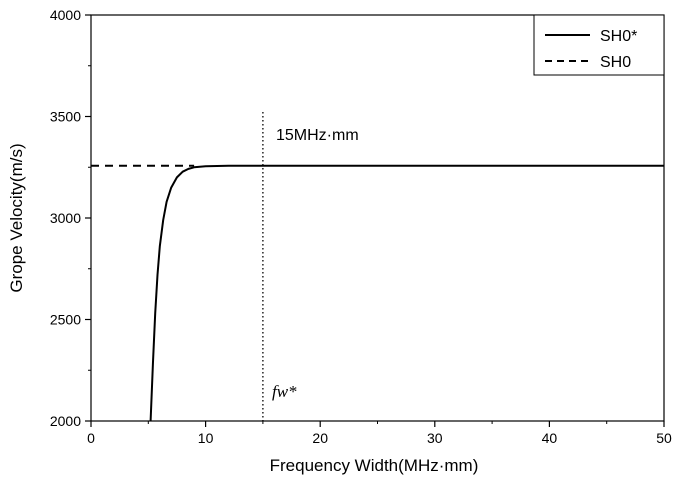 The width and height of the screenshot is (678, 483). I want to click on legend-label-sh0: SH0, so click(615, 62).